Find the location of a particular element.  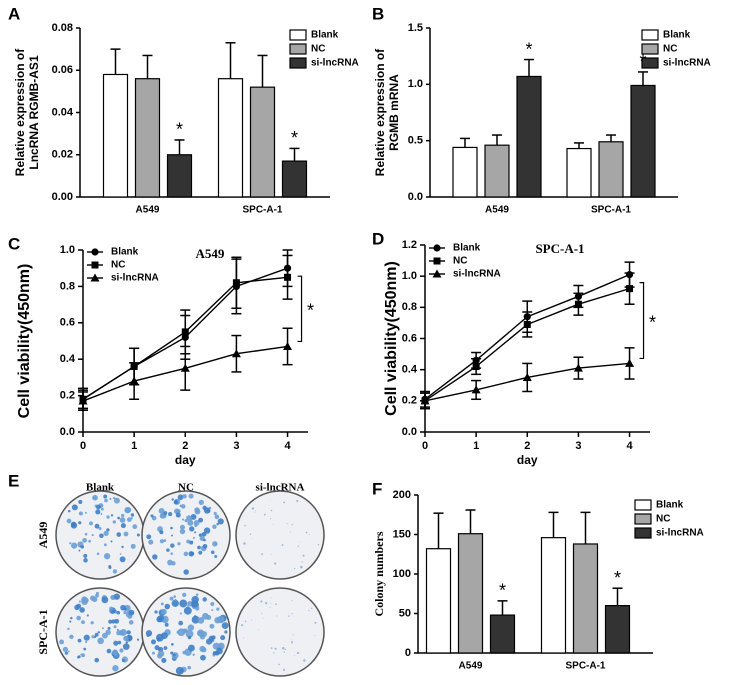

panel-label: A is located at coordinates (14, 13).